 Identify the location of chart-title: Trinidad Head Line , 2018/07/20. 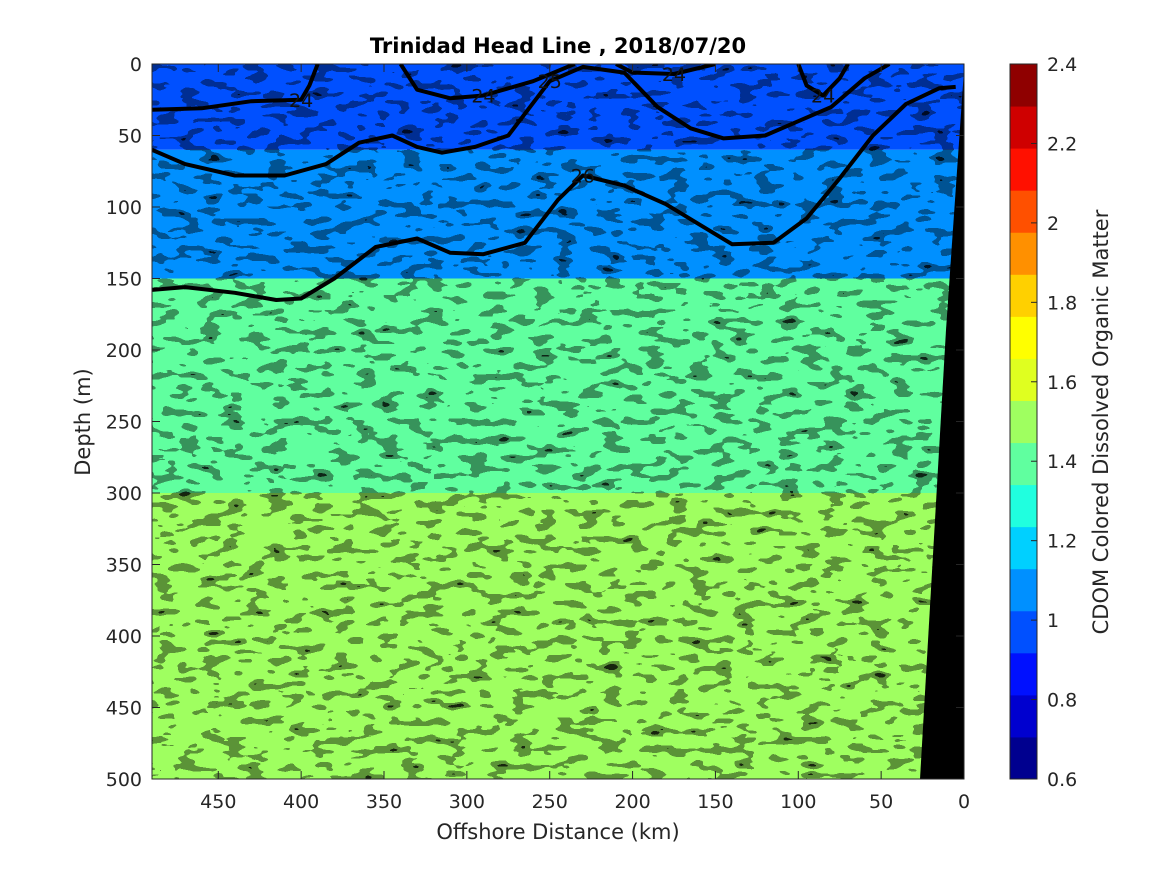
(558, 46).